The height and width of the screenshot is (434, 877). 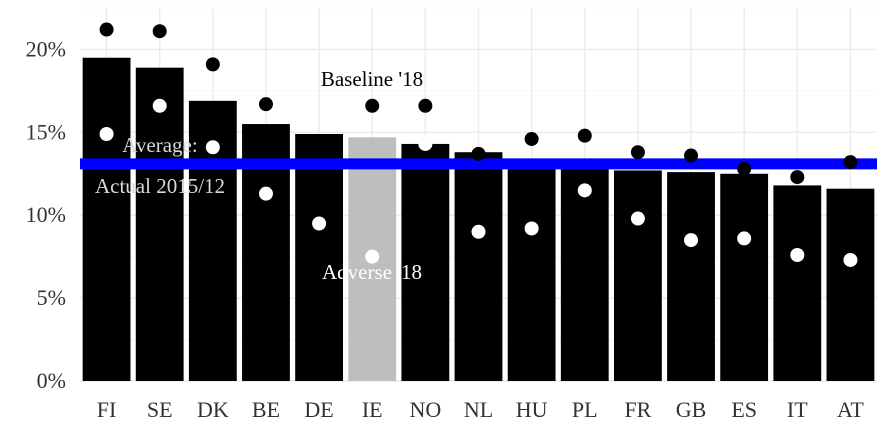 What do you see at coordinates (266, 409) in the screenshot?
I see `x-tick-label: BE` at bounding box center [266, 409].